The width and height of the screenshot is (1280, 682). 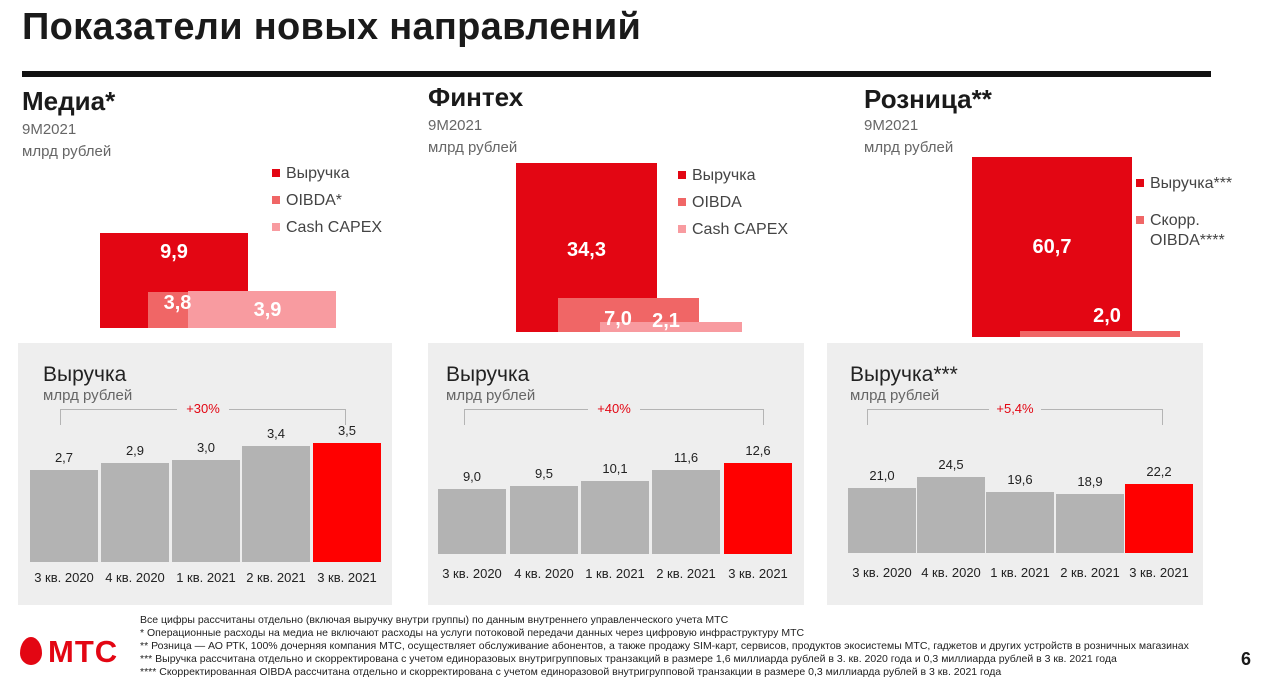 What do you see at coordinates (177, 302) in the screenshot?
I see `value-label: 3,8` at bounding box center [177, 302].